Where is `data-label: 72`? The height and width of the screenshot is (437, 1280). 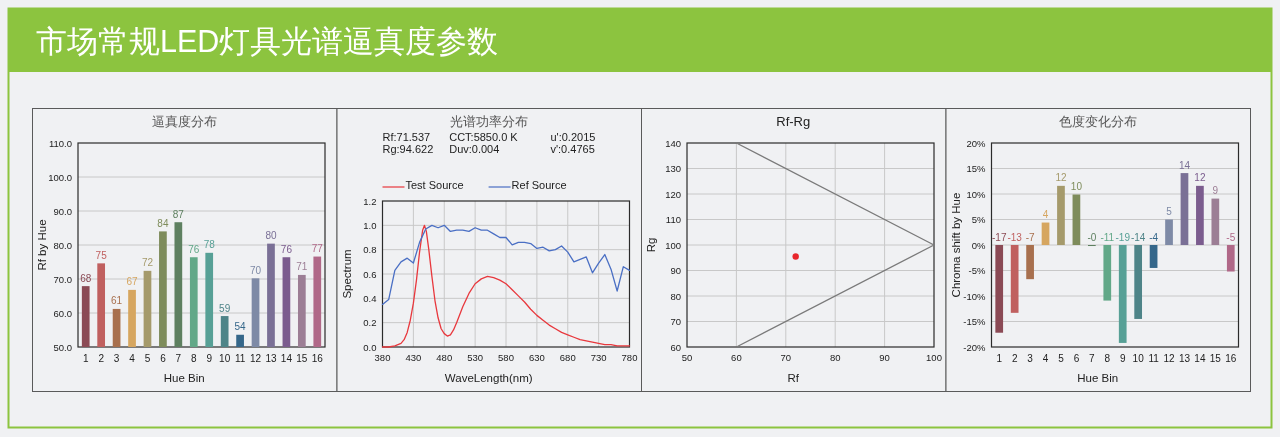
data-label: 72 is located at coordinates (147, 263).